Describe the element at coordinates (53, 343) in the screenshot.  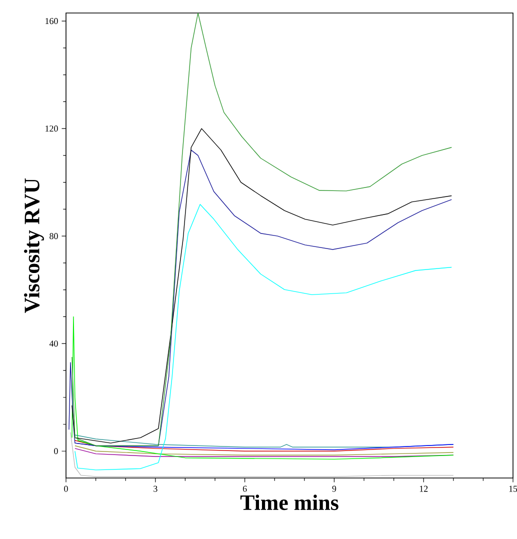
I see `y-tick-label: 40` at that location.